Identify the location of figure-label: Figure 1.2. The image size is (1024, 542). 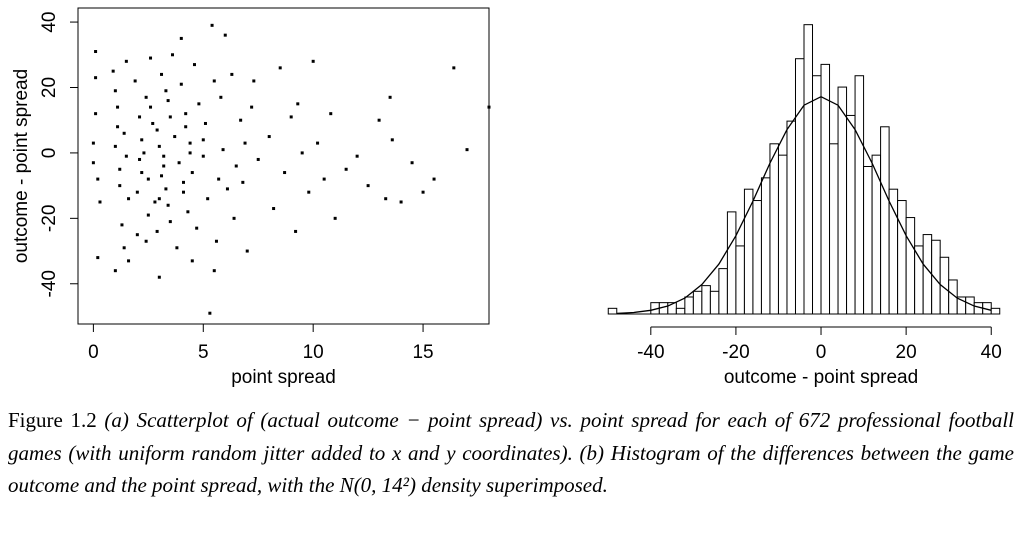
(52, 420).